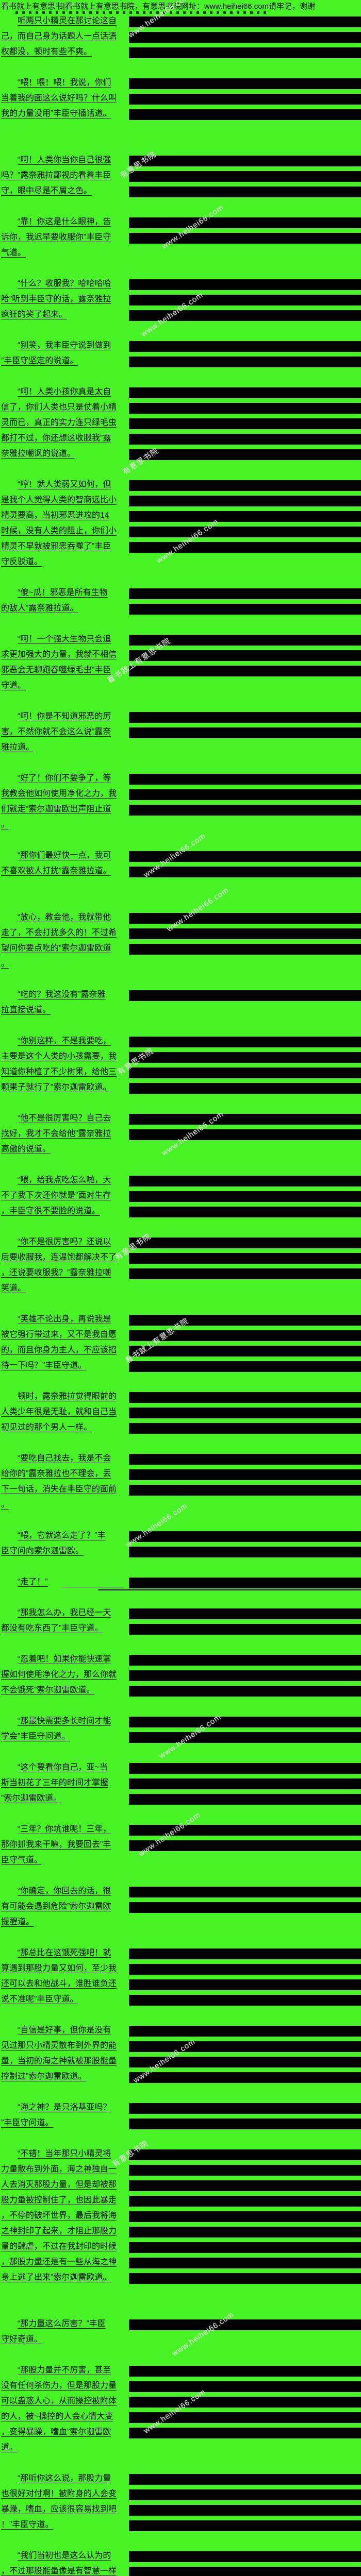  I want to click on text-row: 力量散布到外面，海之神独自一, so click(180, 2170).